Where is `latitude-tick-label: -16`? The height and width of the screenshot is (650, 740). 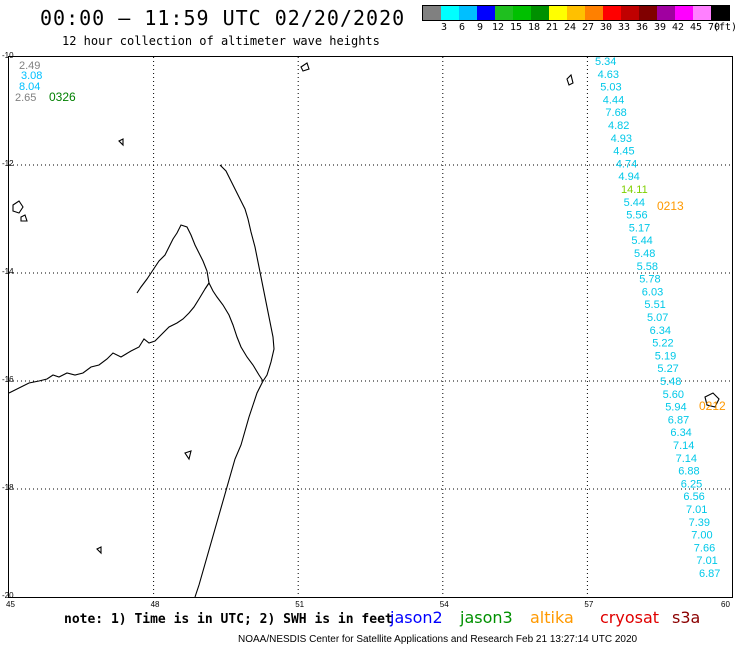
latitude-tick-label: -16 is located at coordinates (8, 379).